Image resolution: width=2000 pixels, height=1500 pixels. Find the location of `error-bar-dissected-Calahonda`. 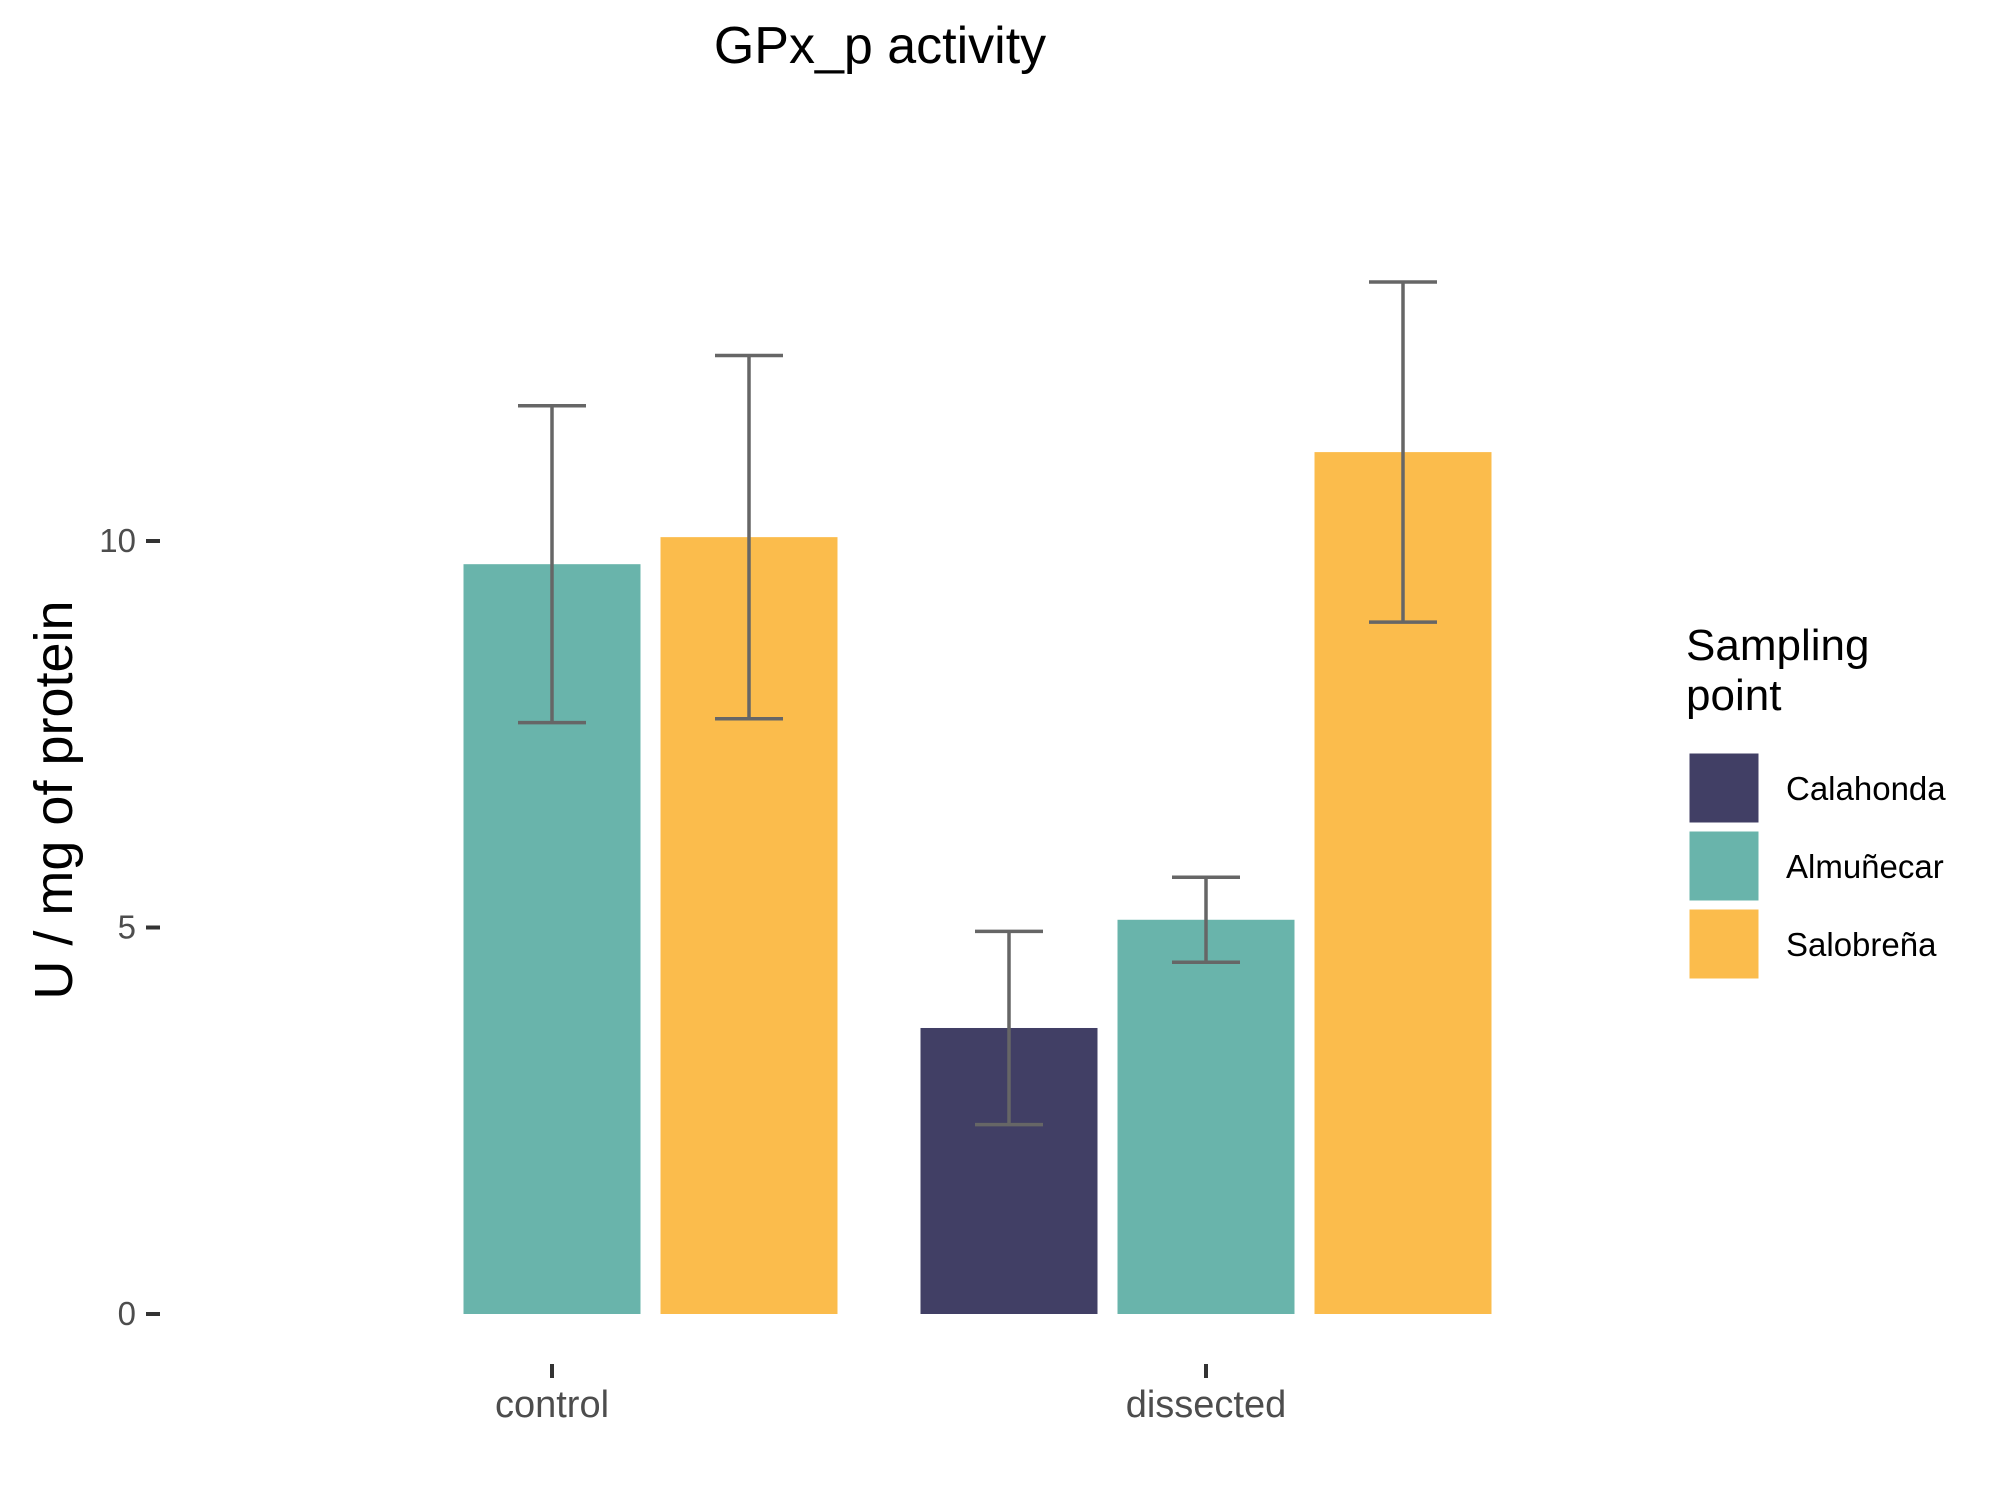

error-bar-dissected-Calahonda is located at coordinates (1009, 1028).